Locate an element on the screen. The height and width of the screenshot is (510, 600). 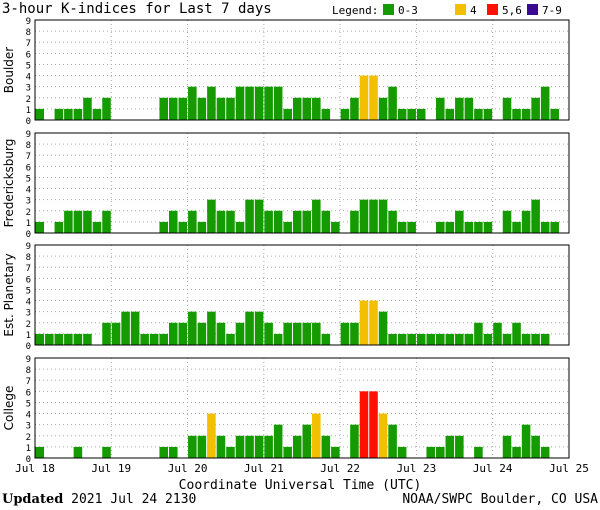
panel-label: Fredericksburg is located at coordinates (9, 183).